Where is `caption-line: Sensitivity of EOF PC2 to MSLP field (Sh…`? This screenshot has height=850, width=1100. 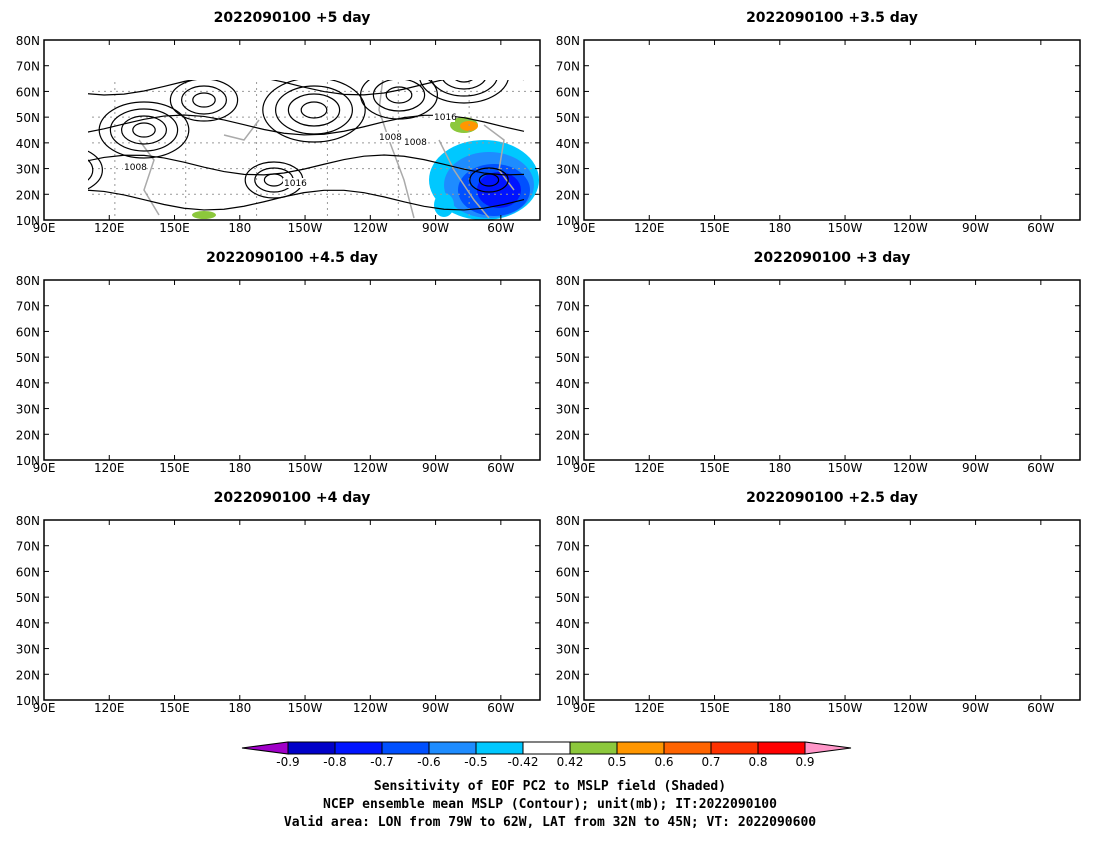
caption-line: Sensitivity of EOF PC2 to MSLP field (Sh… is located at coordinates (550, 786).